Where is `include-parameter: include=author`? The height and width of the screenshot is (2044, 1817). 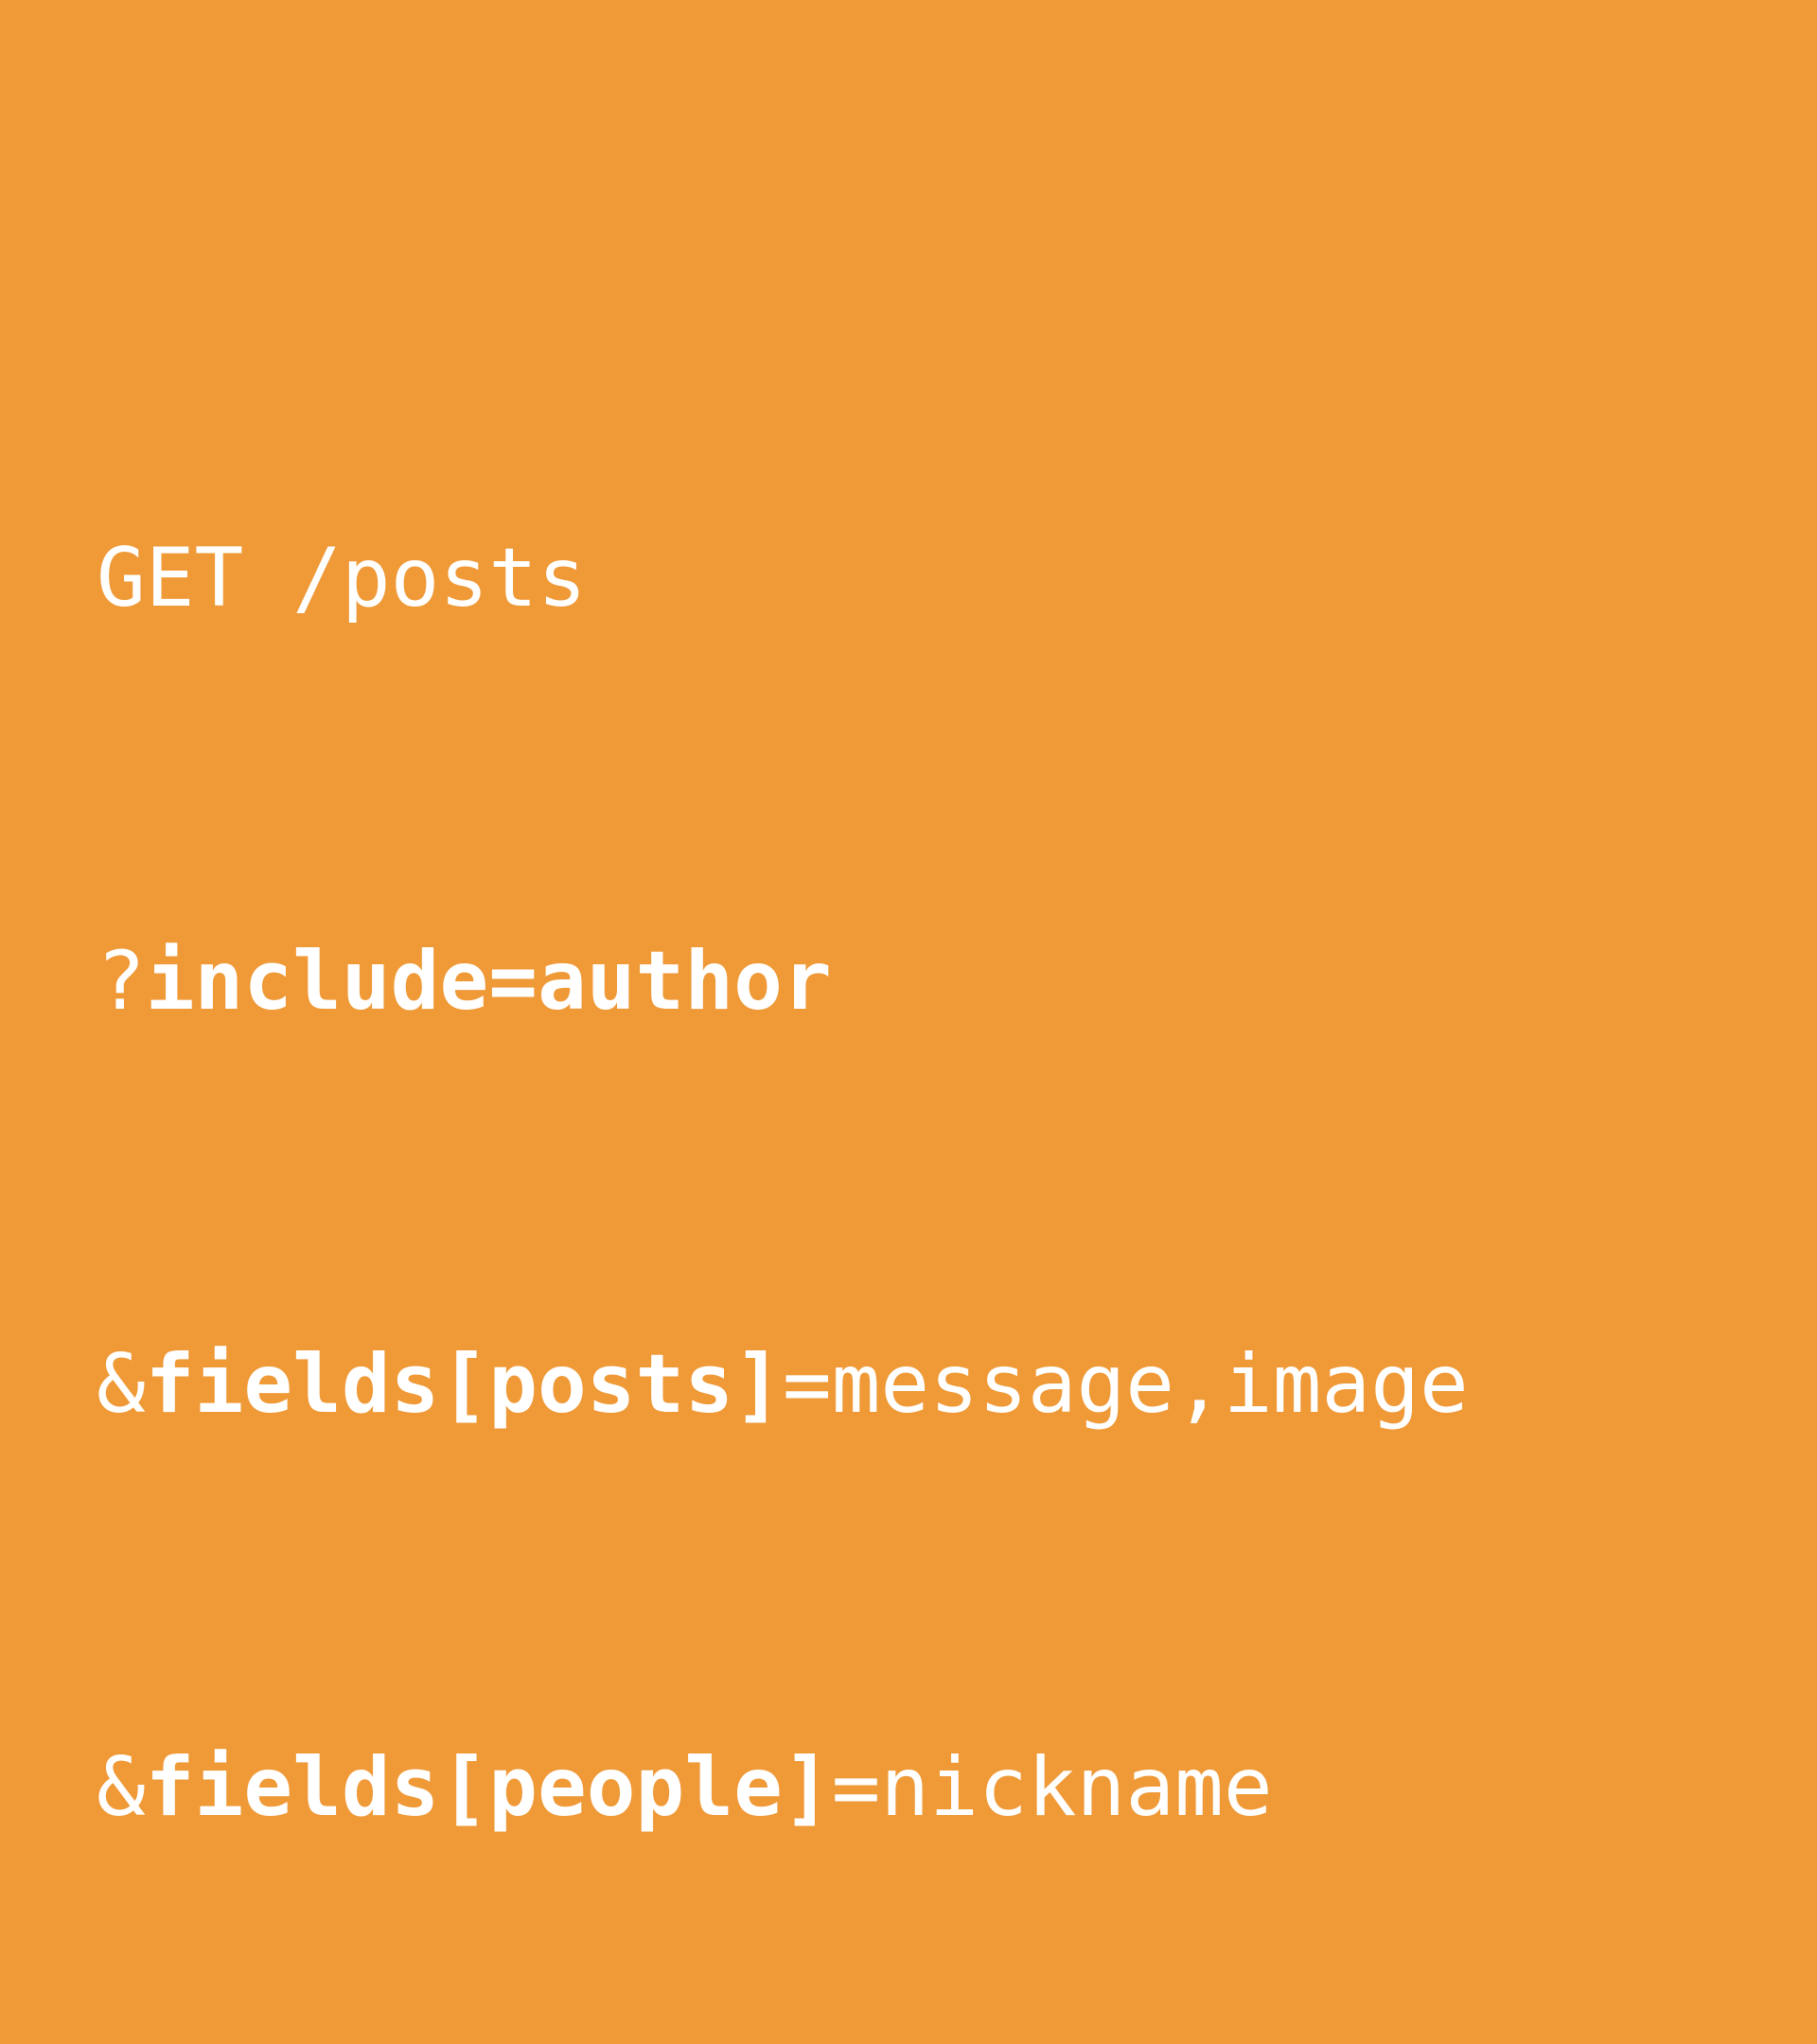 include-parameter: include=author is located at coordinates (488, 981).